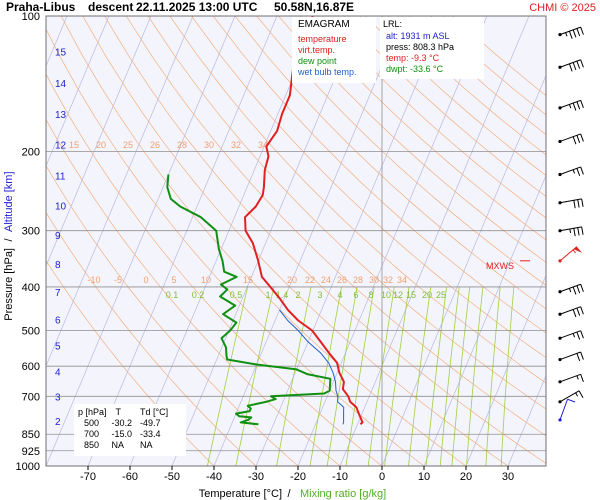 This screenshot has width=600, height=500. Describe the element at coordinates (31, 397) in the screenshot. I see `p-tick-label: 700` at that location.